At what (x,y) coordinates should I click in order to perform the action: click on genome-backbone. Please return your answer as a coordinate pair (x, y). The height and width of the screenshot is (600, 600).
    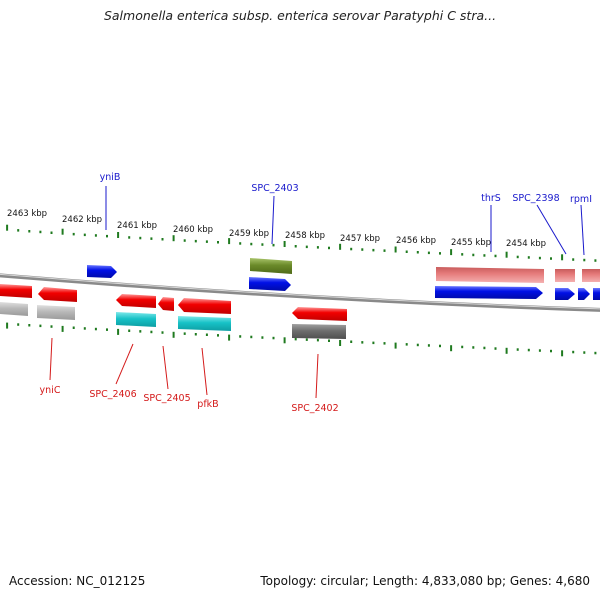
    Looking at the image, I should click on (300, 292).